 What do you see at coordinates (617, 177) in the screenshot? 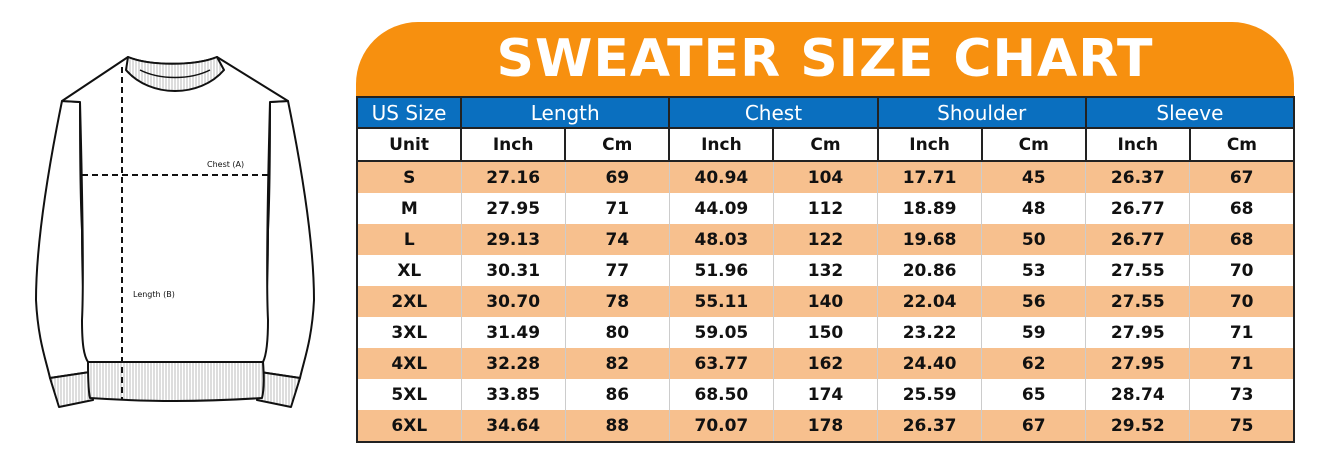
I see `value-cell: 69` at bounding box center [617, 177].